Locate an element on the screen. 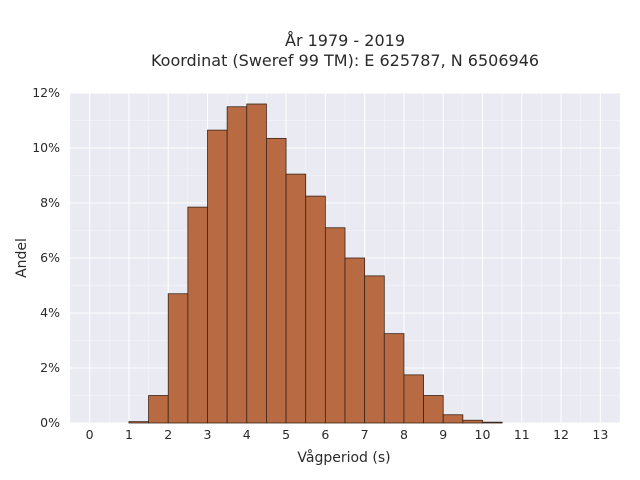  x-tick-label: 9 is located at coordinates (443, 434).